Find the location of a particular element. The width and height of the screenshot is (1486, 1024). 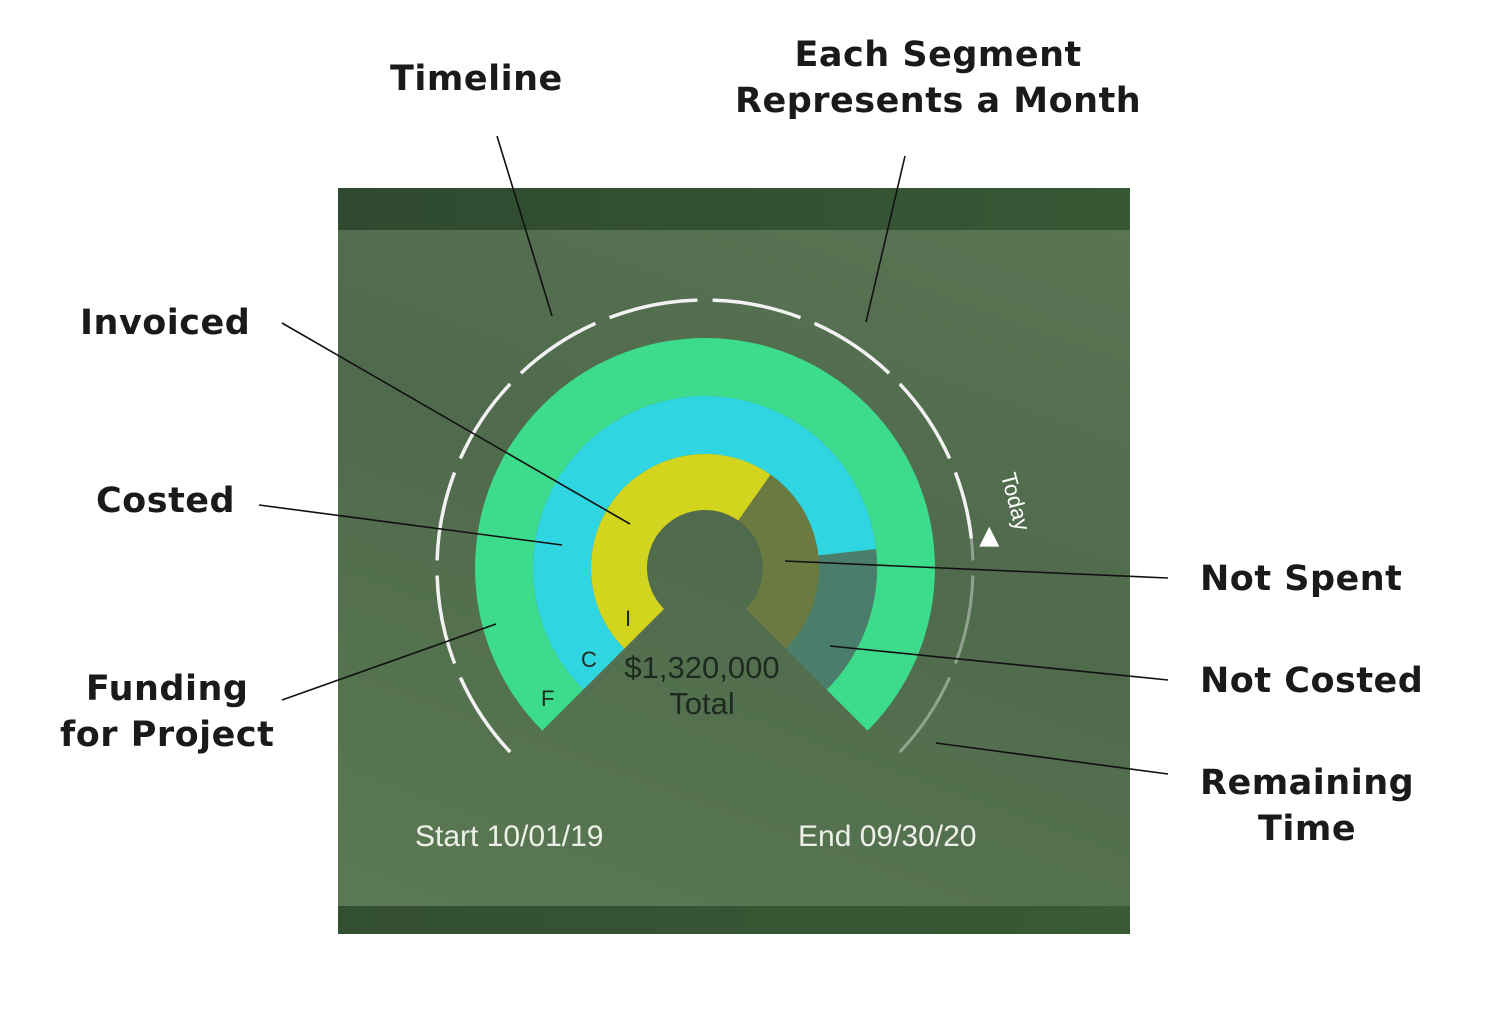

costed-ring-letter: C is located at coordinates (589, 659).